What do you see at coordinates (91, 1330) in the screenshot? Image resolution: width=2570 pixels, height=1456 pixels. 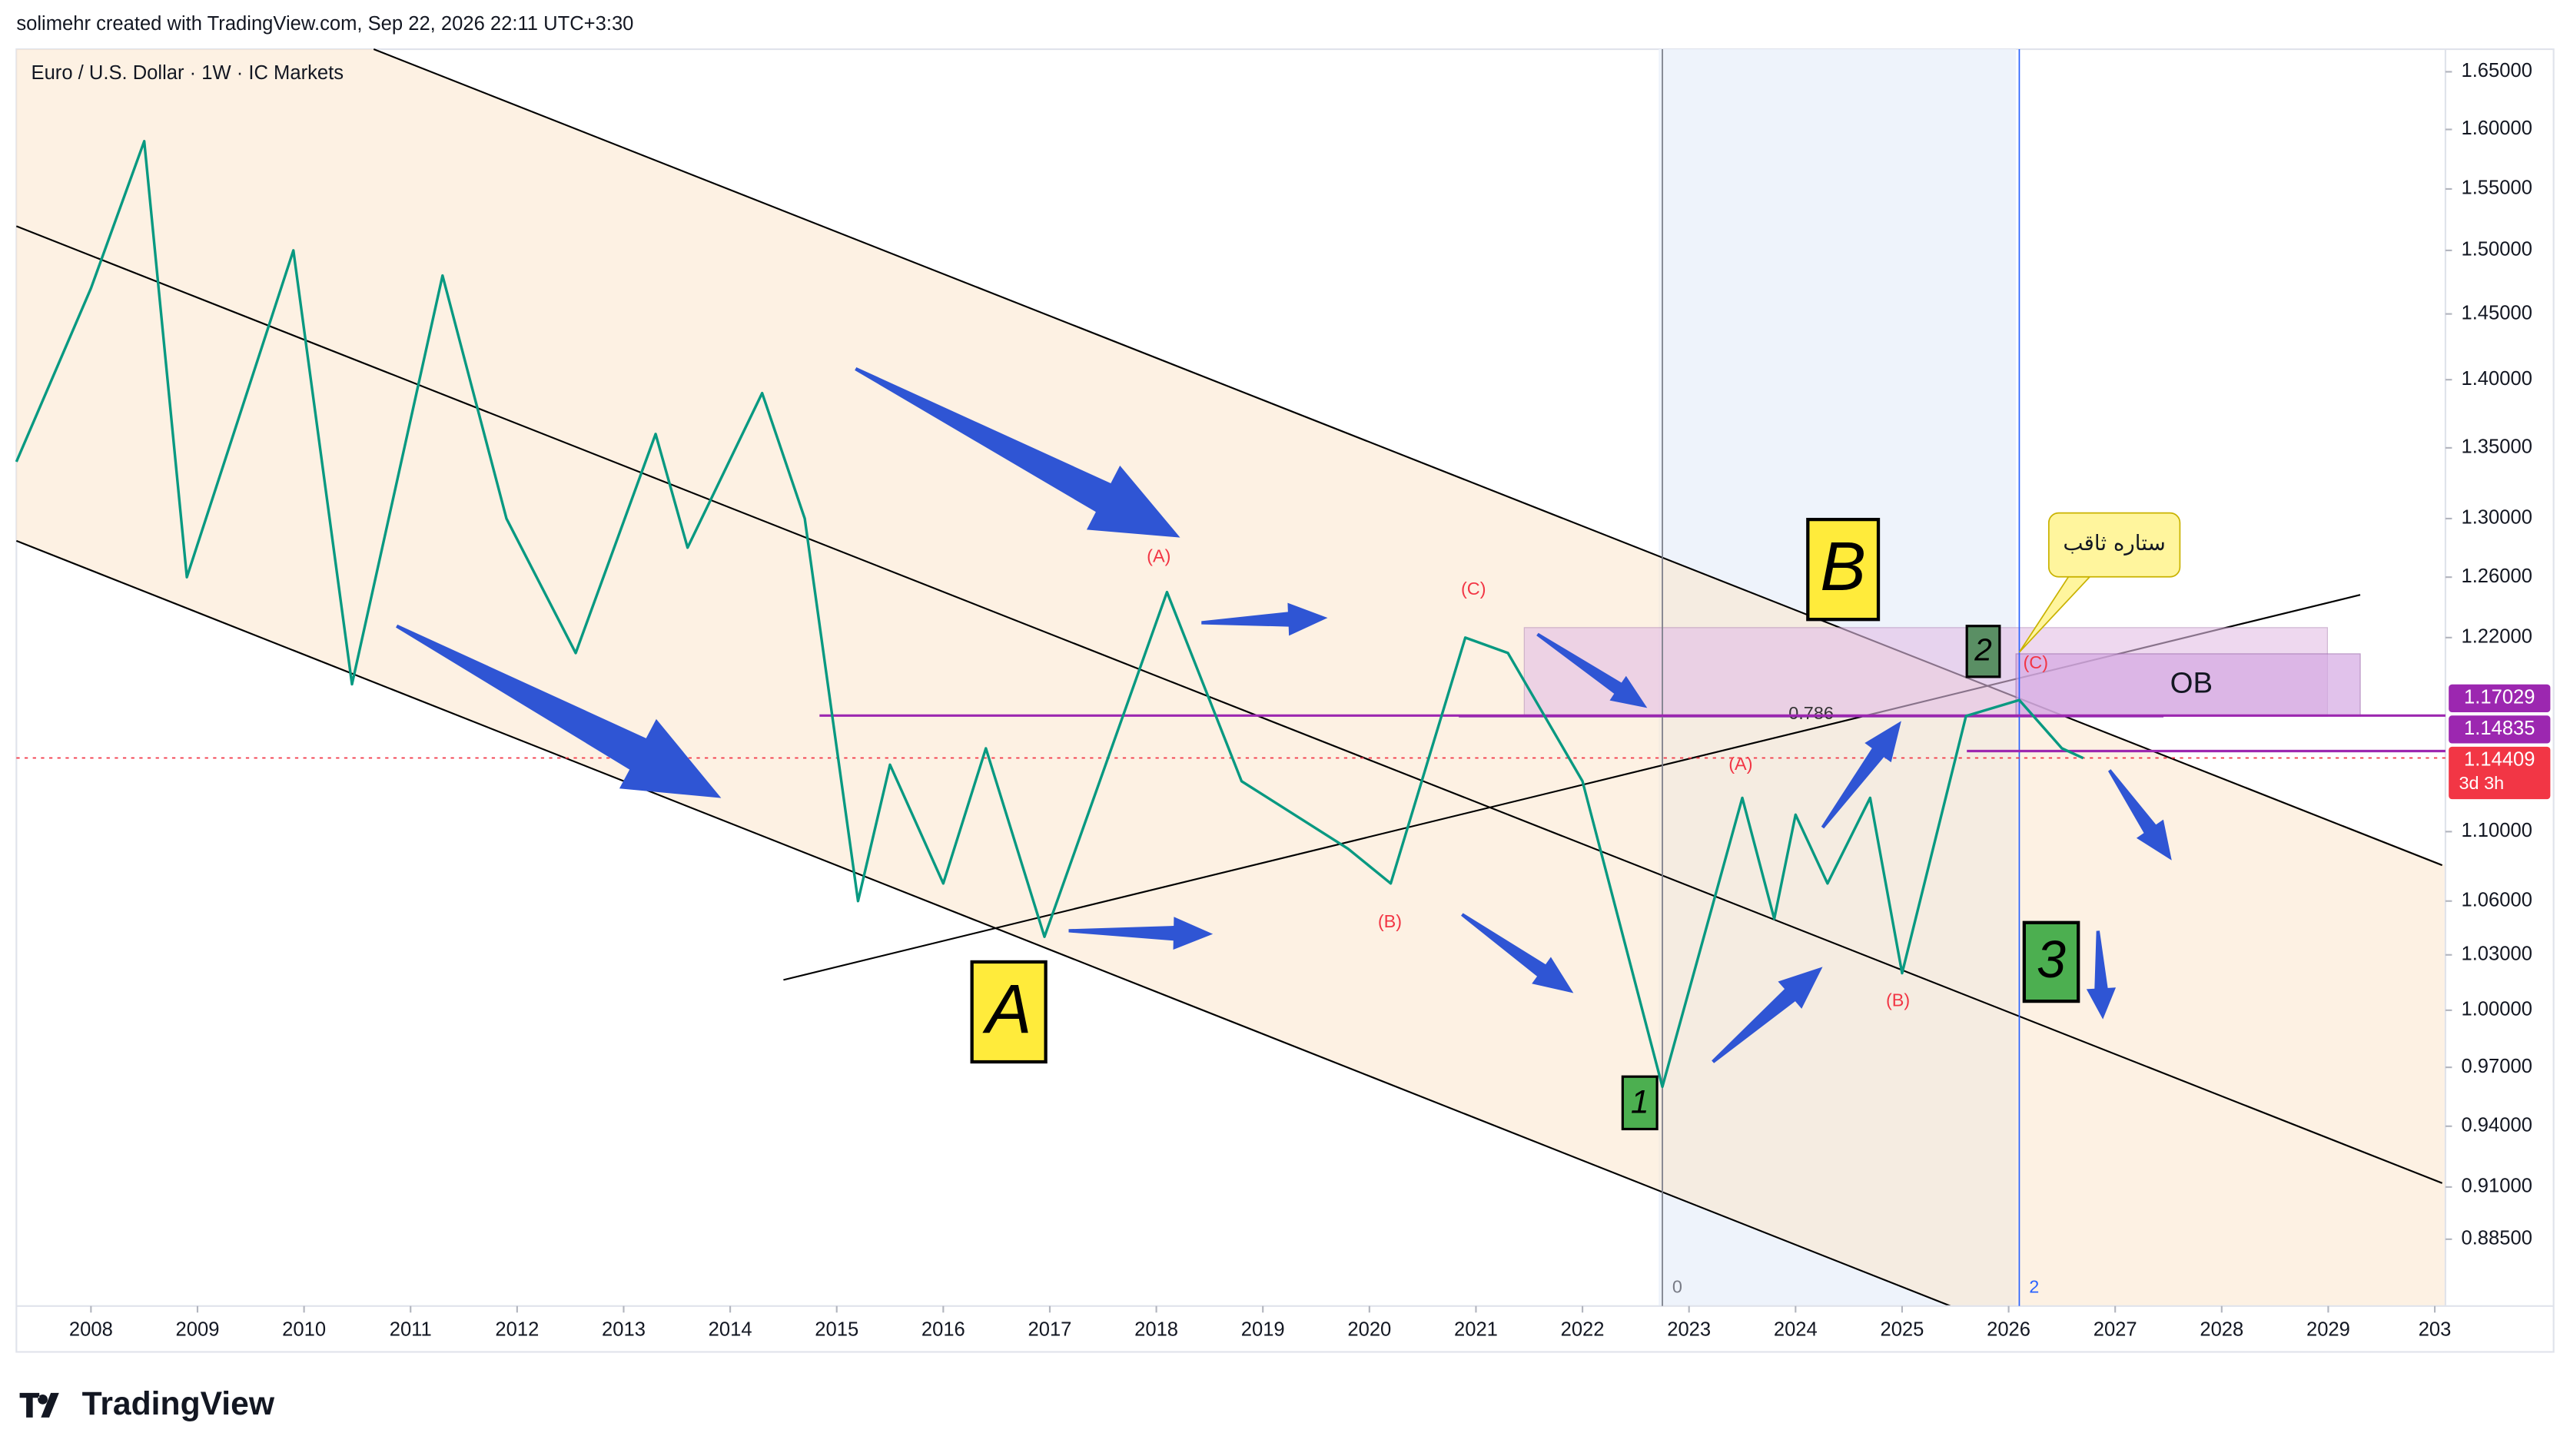 I see `x-tick-label: 2008` at bounding box center [91, 1330].